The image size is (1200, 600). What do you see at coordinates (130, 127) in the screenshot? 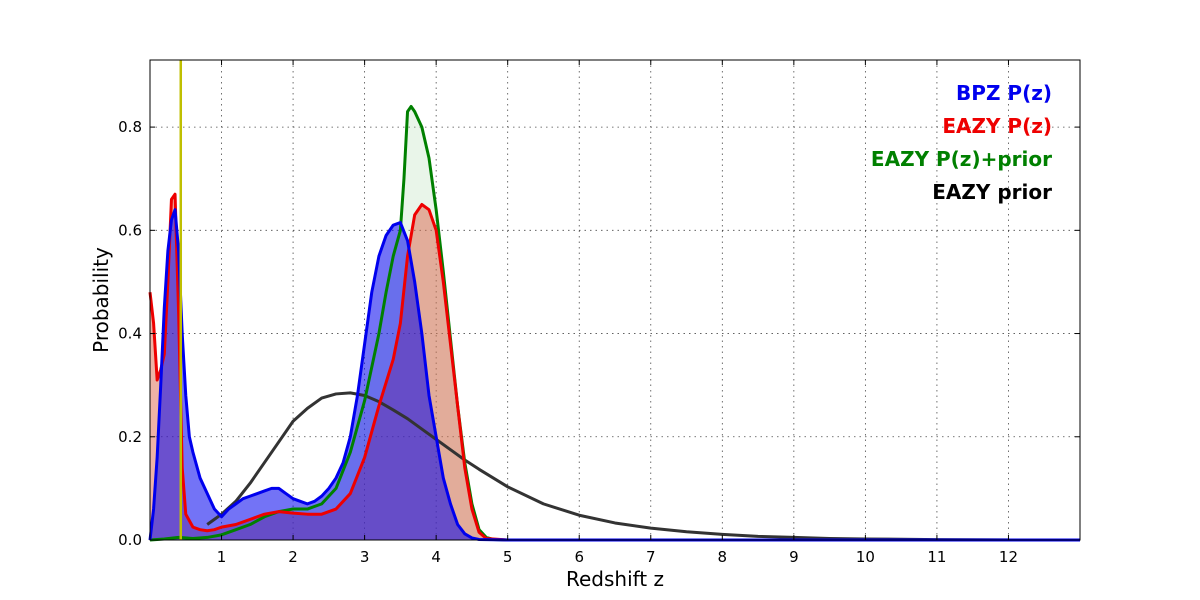
I see `y-tick-label: 0.8` at bounding box center [130, 127].